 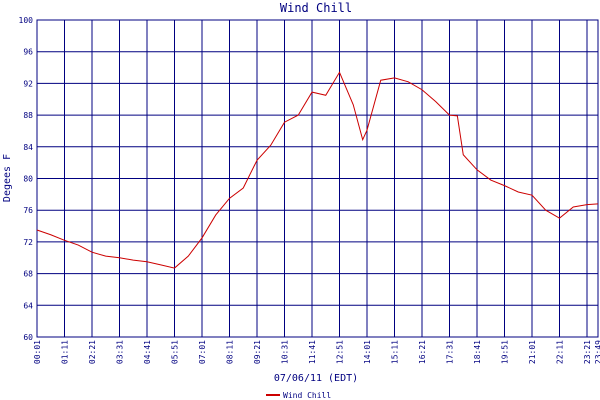 I want to click on x-tick-label: 07:01, so click(x=202, y=352).